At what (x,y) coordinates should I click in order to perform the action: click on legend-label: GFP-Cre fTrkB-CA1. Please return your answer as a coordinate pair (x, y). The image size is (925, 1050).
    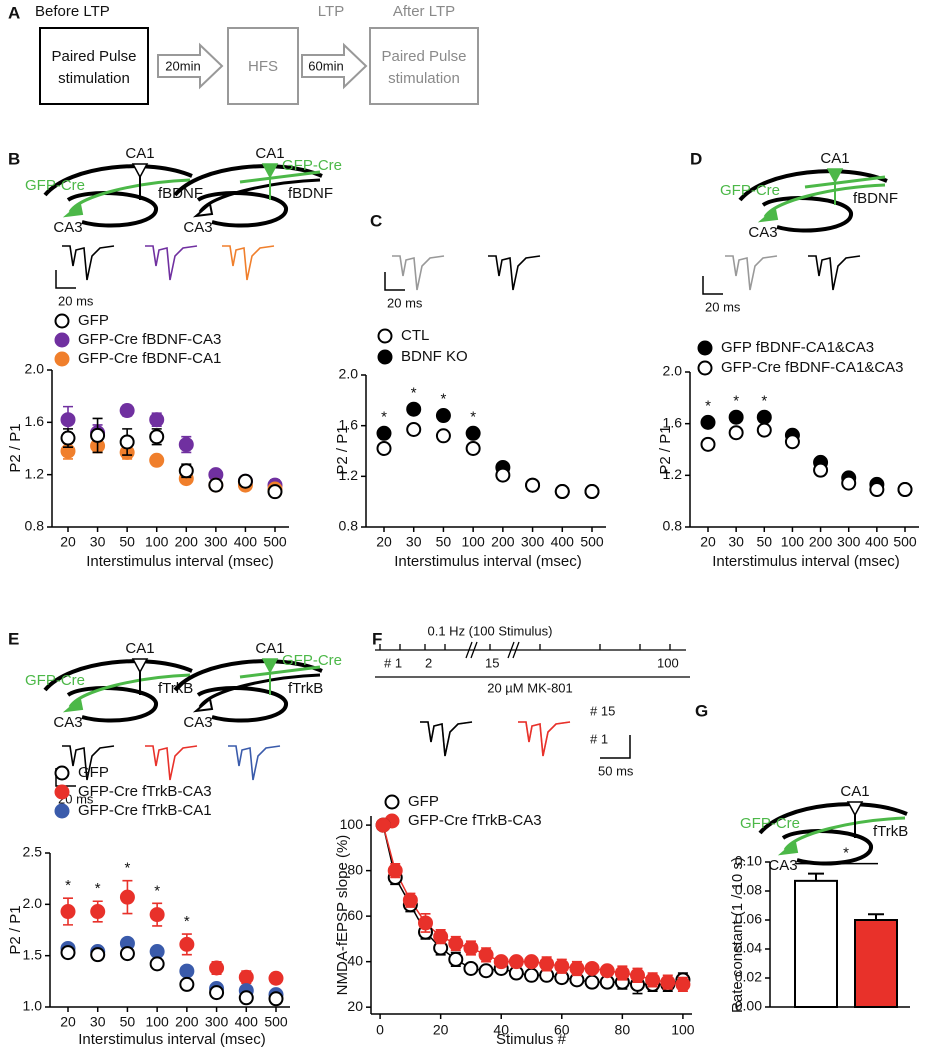
    Looking at the image, I should click on (145, 810).